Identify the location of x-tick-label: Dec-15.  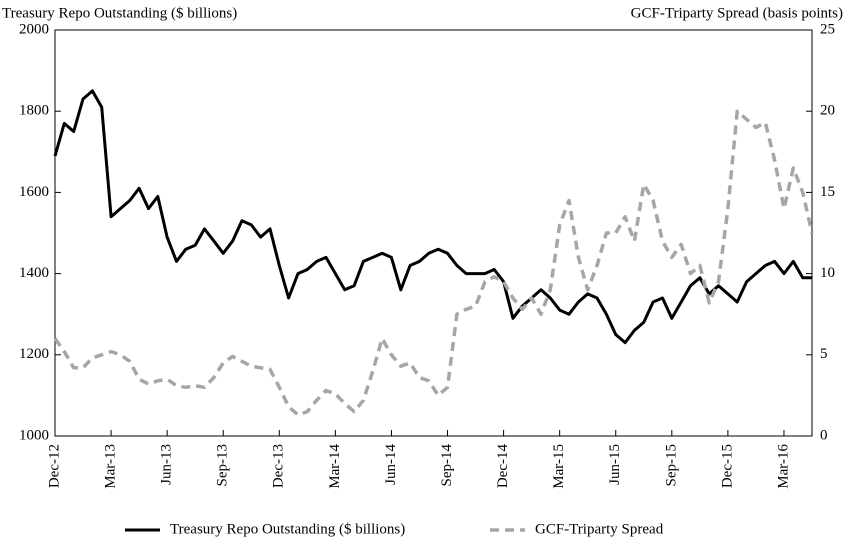
(727, 466).